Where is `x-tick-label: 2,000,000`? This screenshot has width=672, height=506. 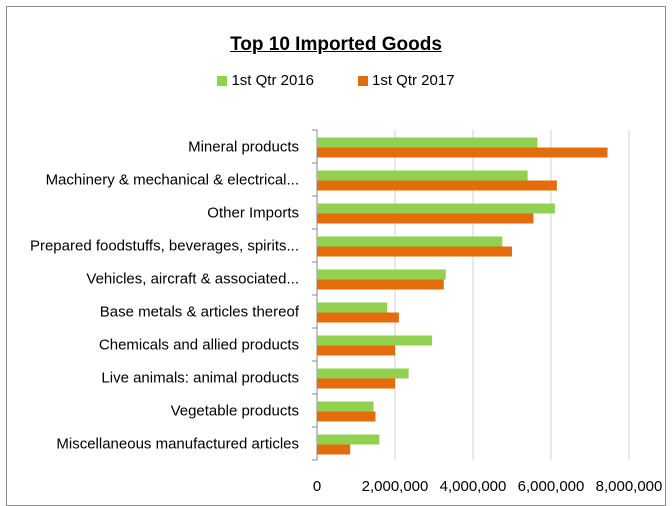 x-tick-label: 2,000,000 is located at coordinates (395, 486).